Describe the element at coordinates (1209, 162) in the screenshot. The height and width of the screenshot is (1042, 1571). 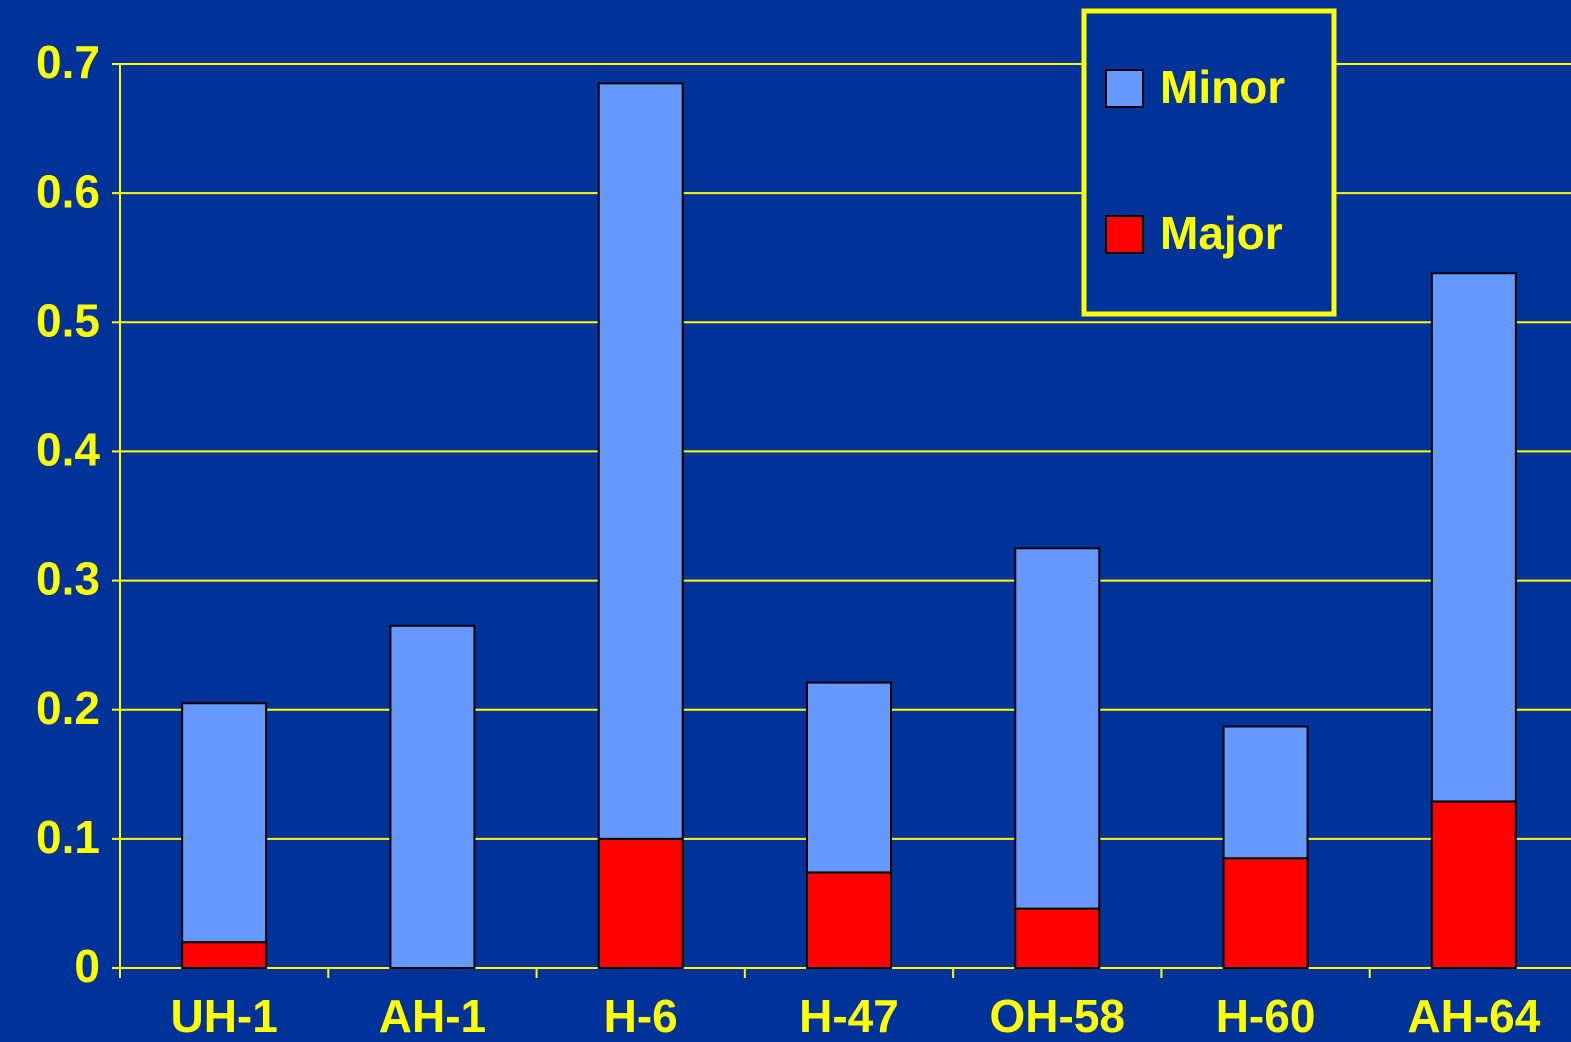
I see `legend-box` at that location.